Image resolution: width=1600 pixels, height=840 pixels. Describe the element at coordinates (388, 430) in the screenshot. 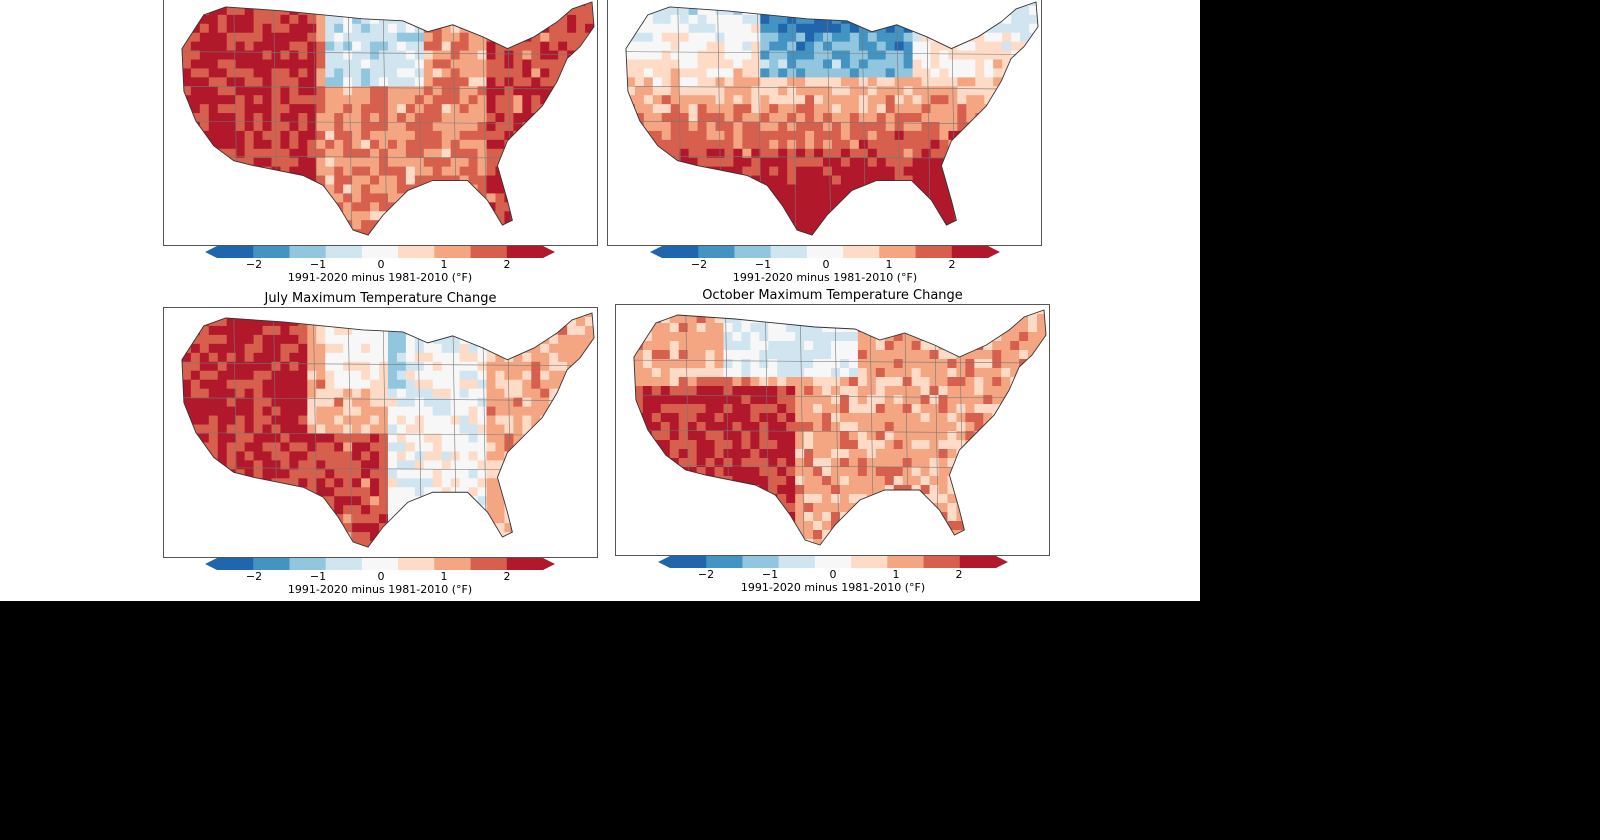

I see `country-outline` at that location.